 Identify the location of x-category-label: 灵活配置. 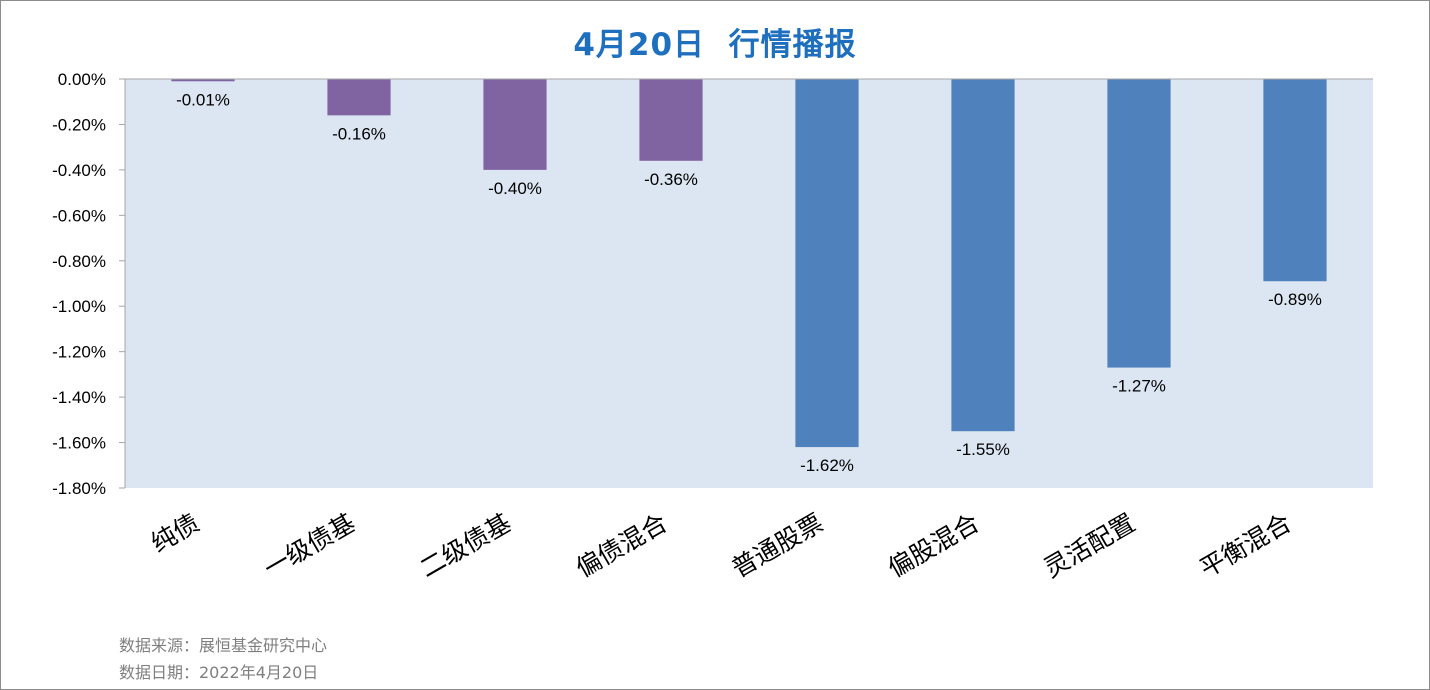
(1089, 545).